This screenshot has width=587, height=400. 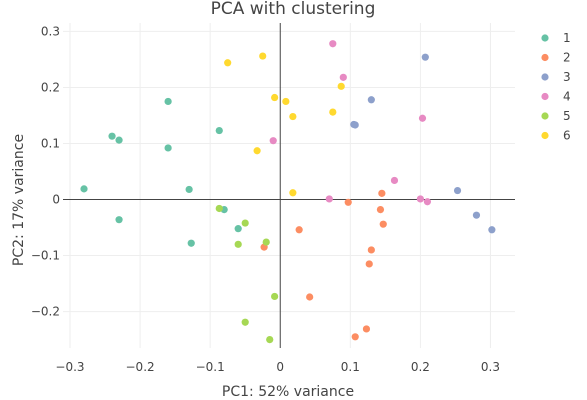 I want to click on y-tick-label: 0.2, so click(x=50, y=87).